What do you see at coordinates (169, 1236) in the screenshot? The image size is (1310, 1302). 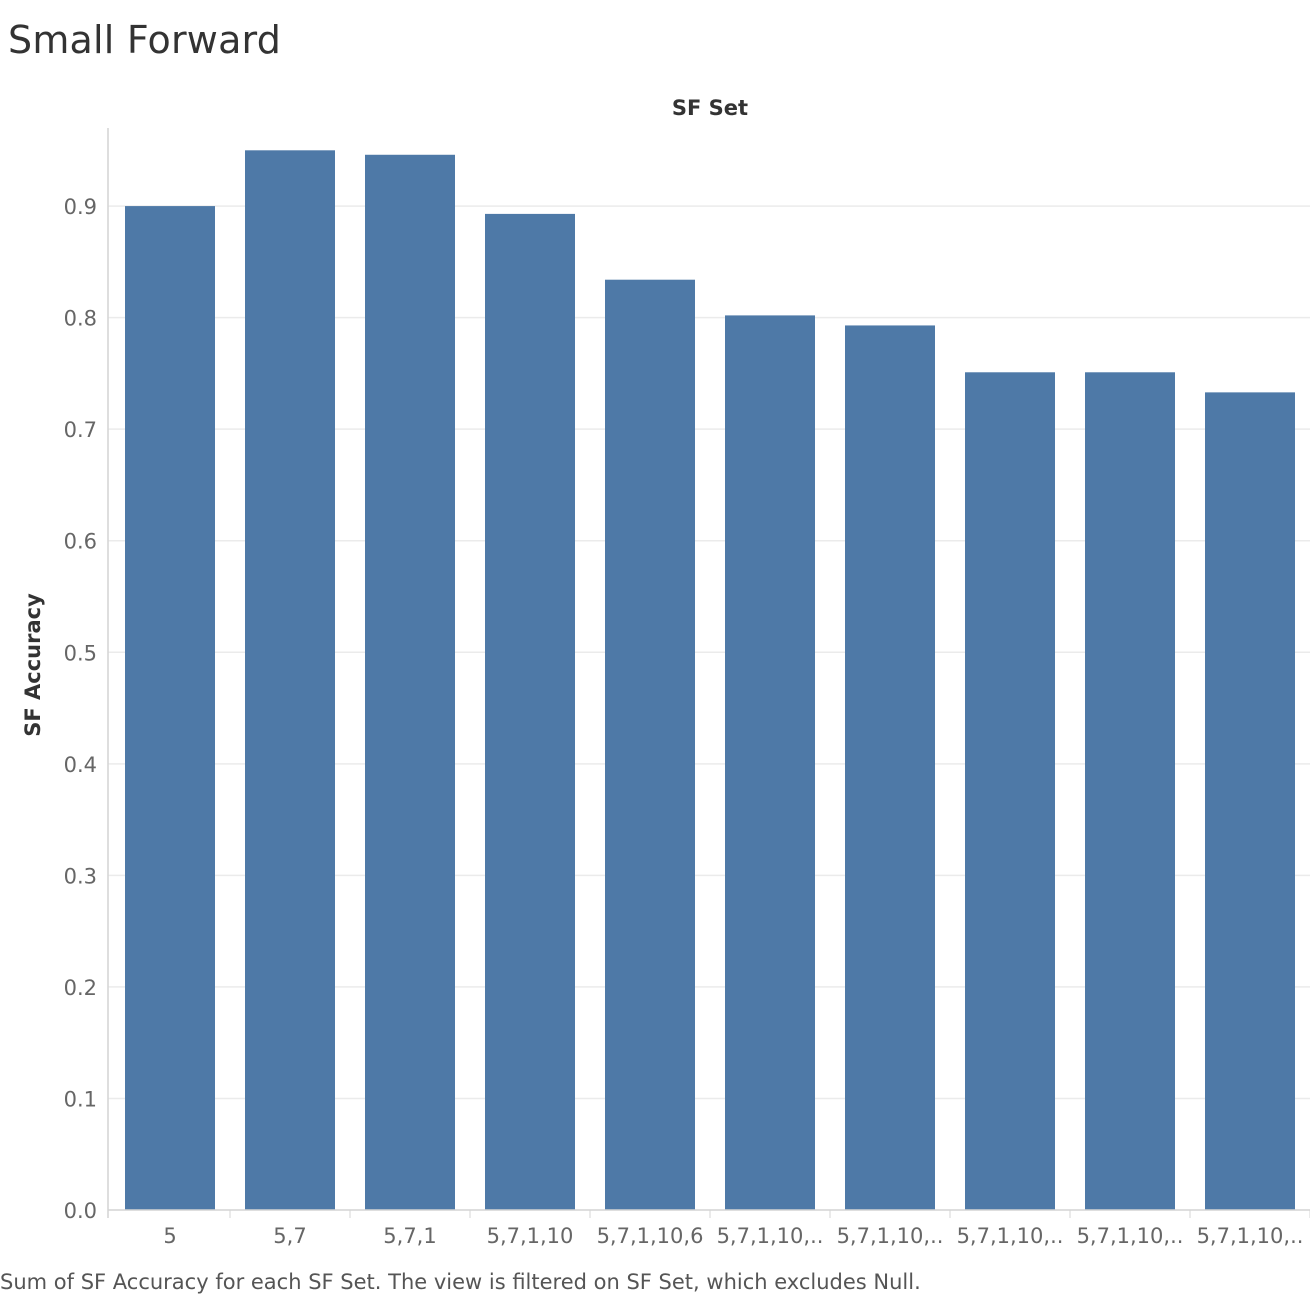 I see `x-tick-label: 5` at bounding box center [169, 1236].